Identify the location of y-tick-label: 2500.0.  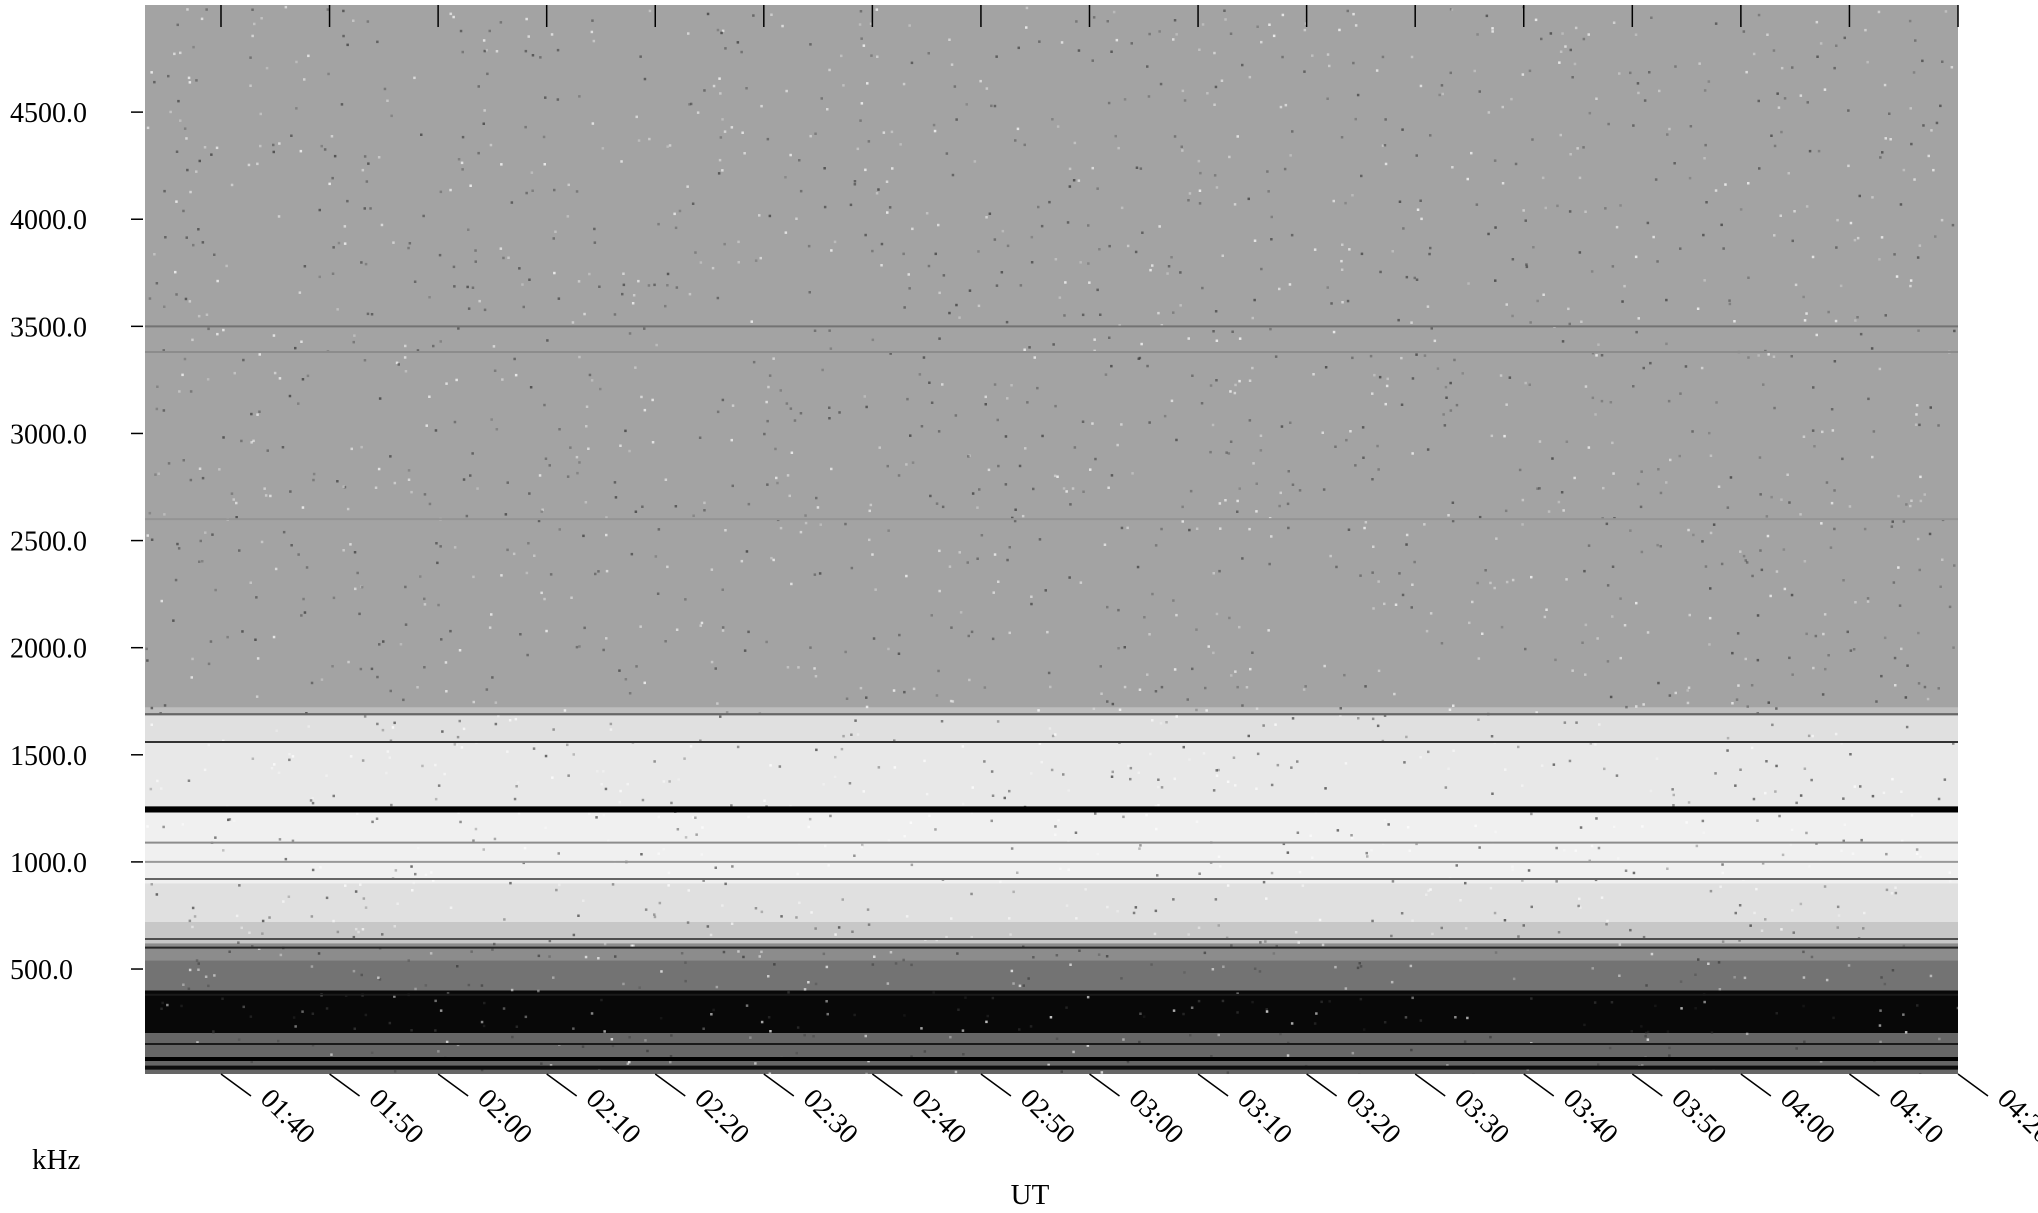
(48, 542).